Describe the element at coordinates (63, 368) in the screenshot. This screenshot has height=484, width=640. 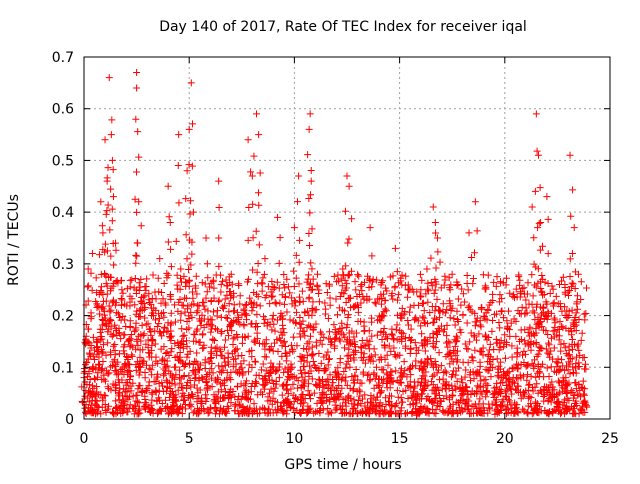
I see `y-tick-label: 0.1` at that location.